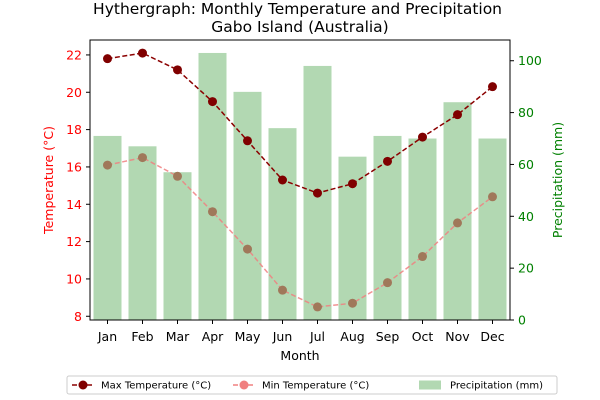 This screenshot has width=600, height=400. Describe the element at coordinates (492, 196) in the screenshot. I see `min-temp-point-dec` at that location.